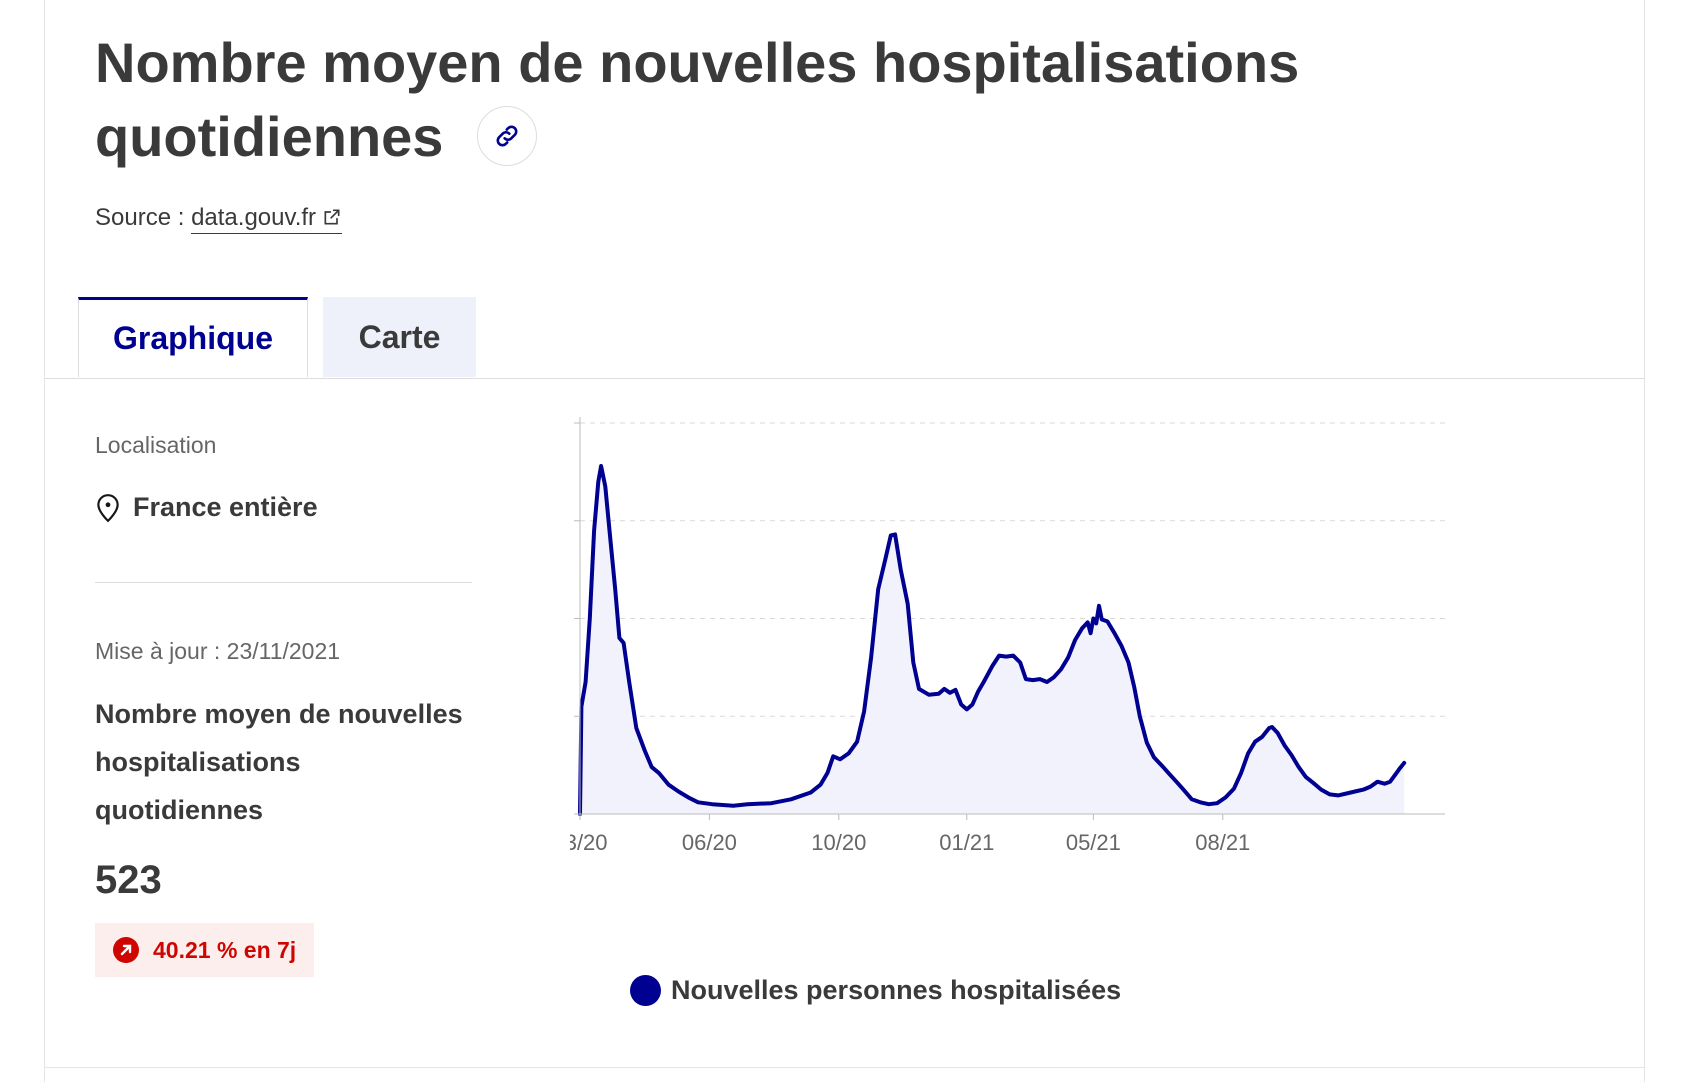 This screenshot has width=1690, height=1082. What do you see at coordinates (128, 880) in the screenshot?
I see `metric-value: 523` at bounding box center [128, 880].